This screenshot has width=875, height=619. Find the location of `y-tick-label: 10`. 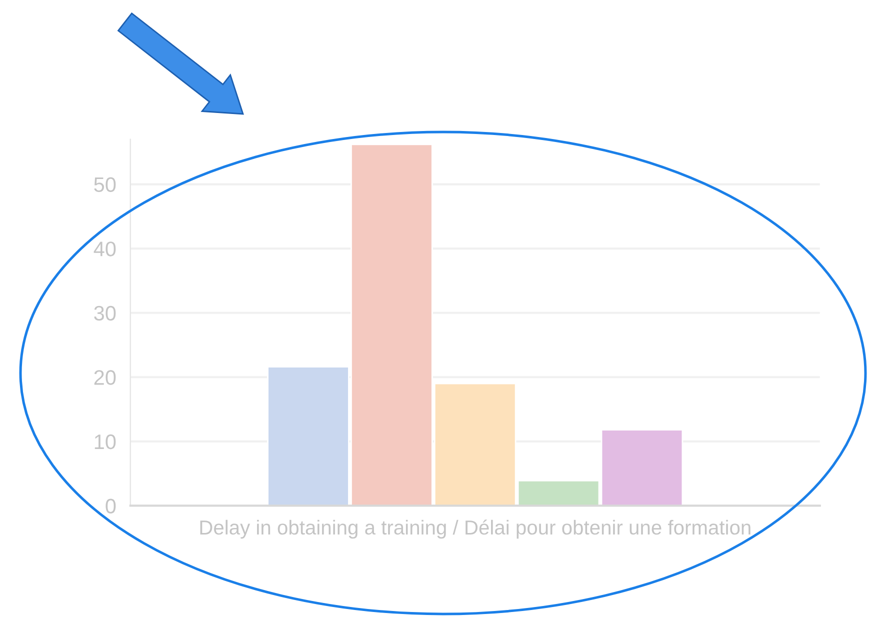

y-tick-label: 10 is located at coordinates (105, 442).